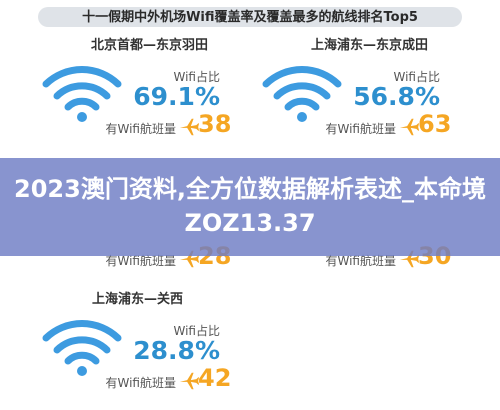 The width and height of the screenshot is (500, 410). I want to click on wifi-share-value: 56.8%, so click(396, 96).